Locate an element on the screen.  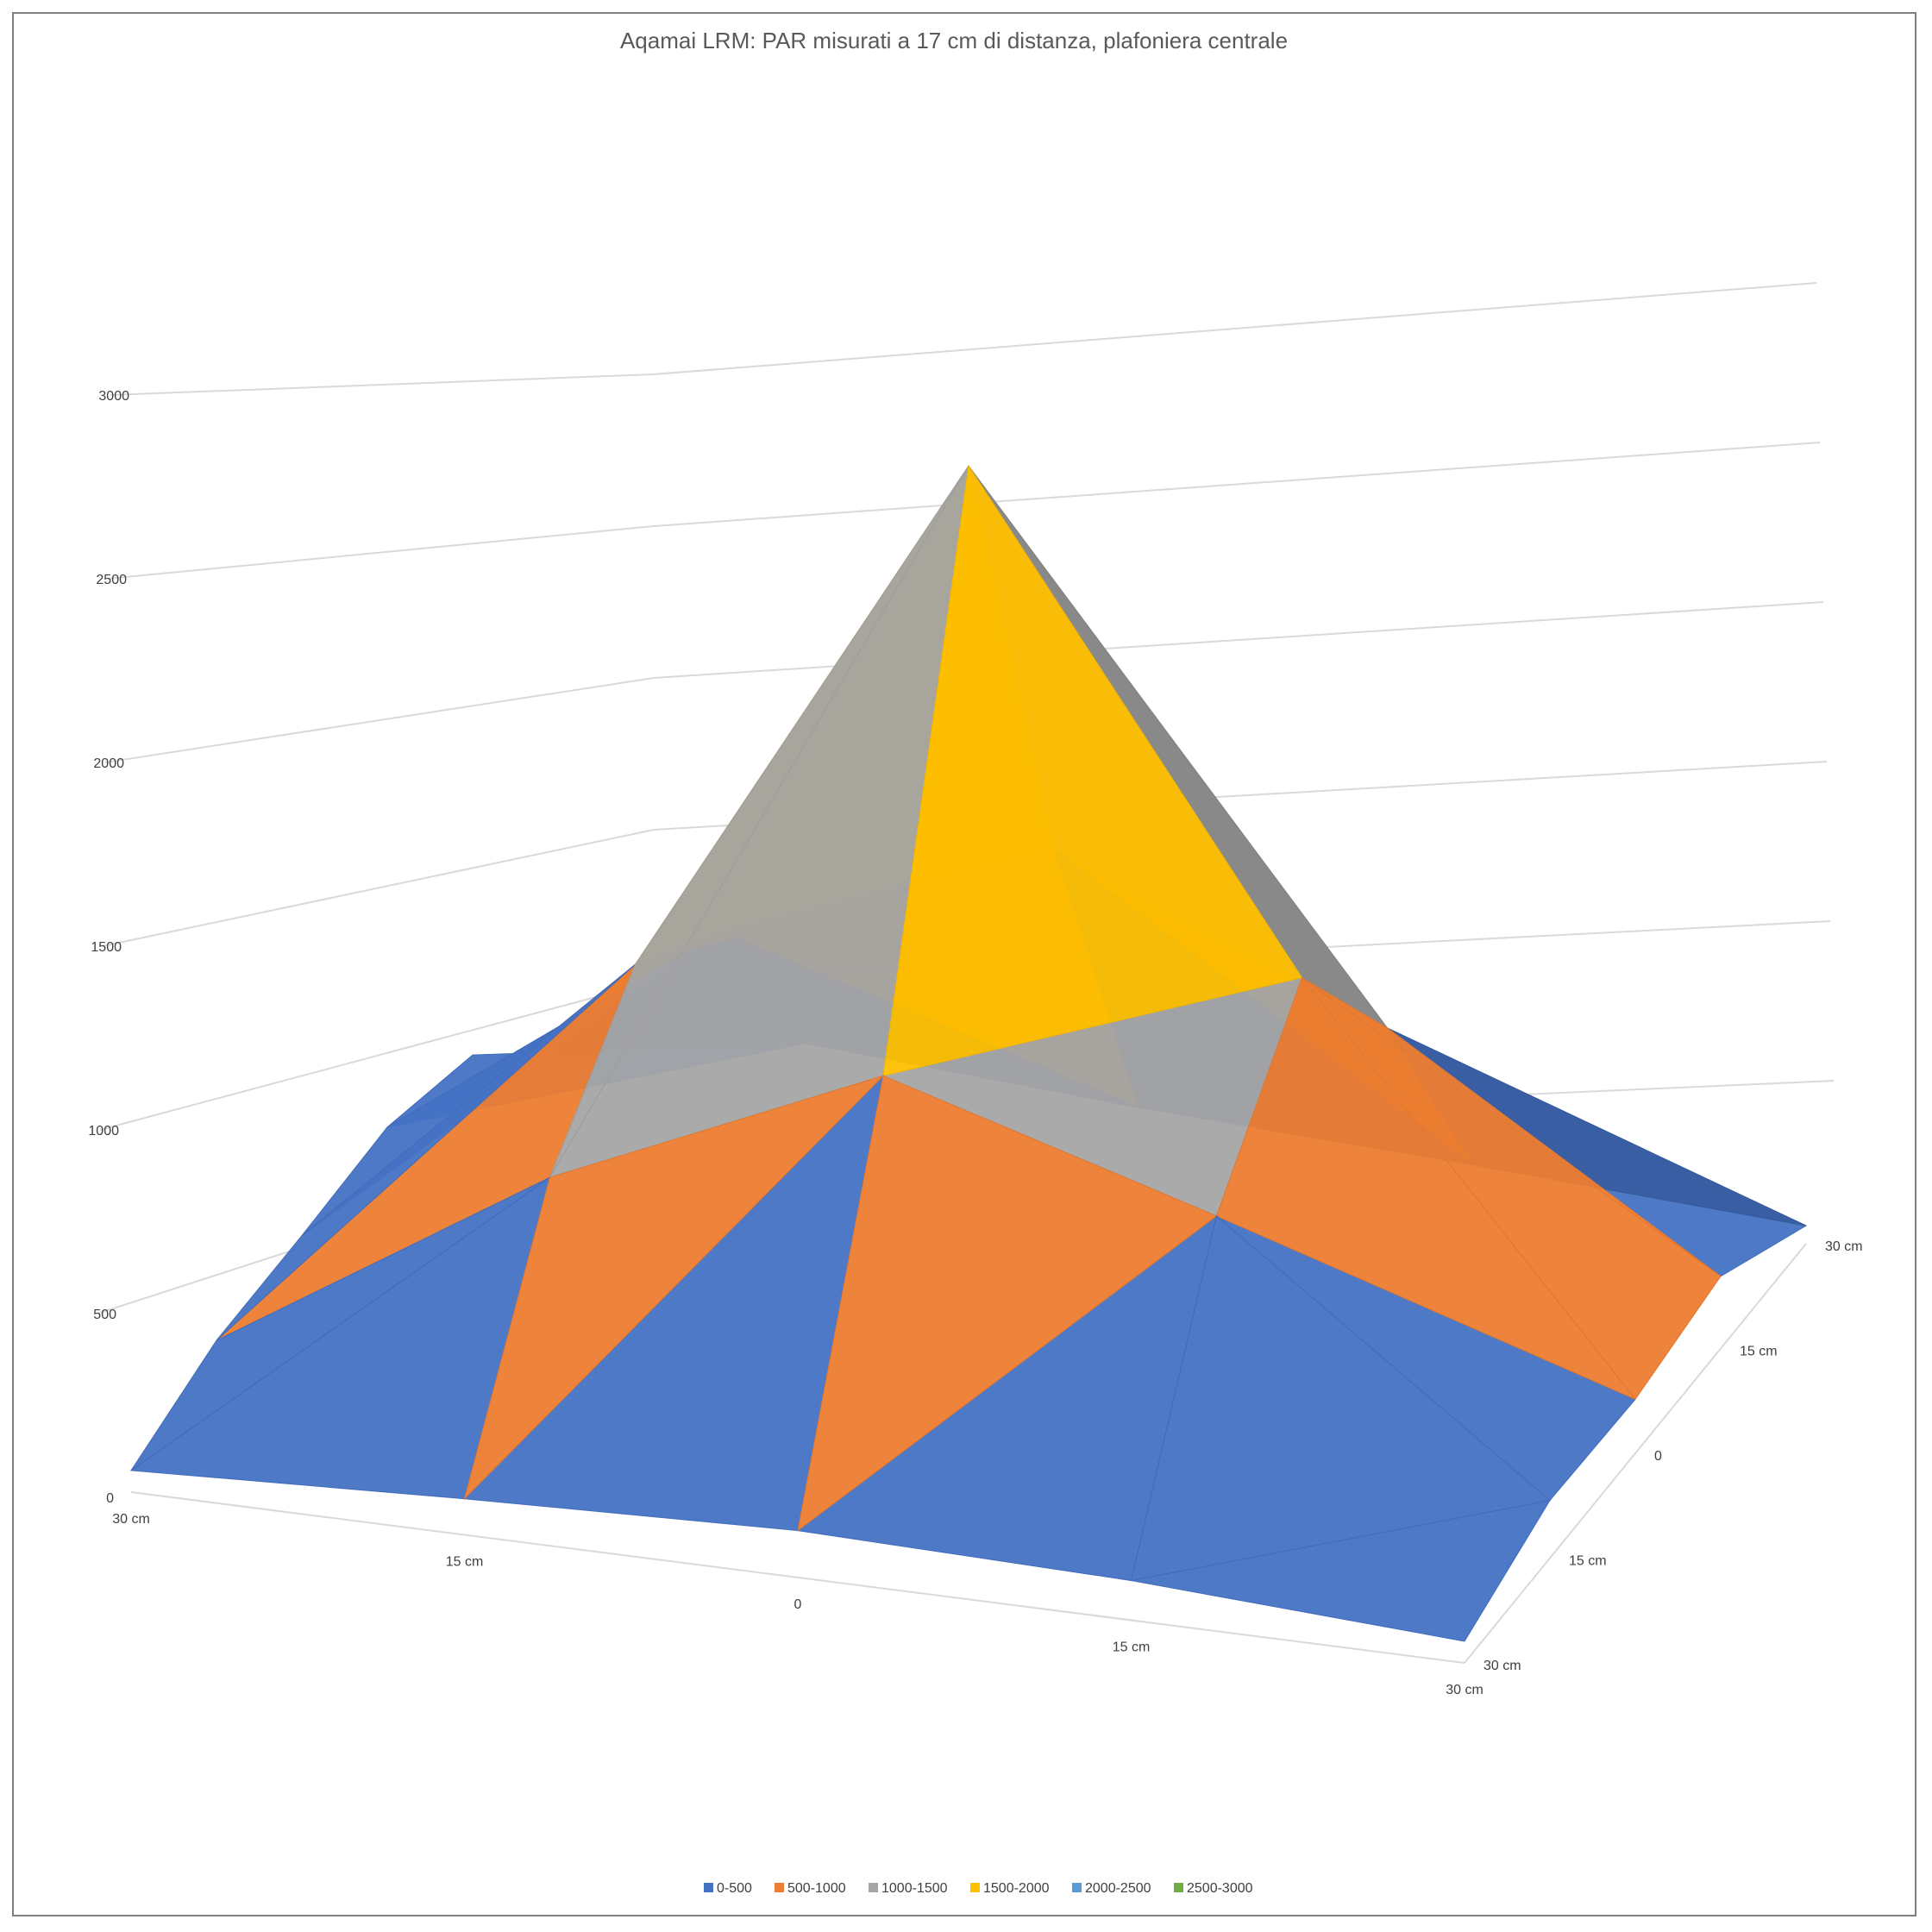
z-tick-label: 500 is located at coordinates (105, 1315).